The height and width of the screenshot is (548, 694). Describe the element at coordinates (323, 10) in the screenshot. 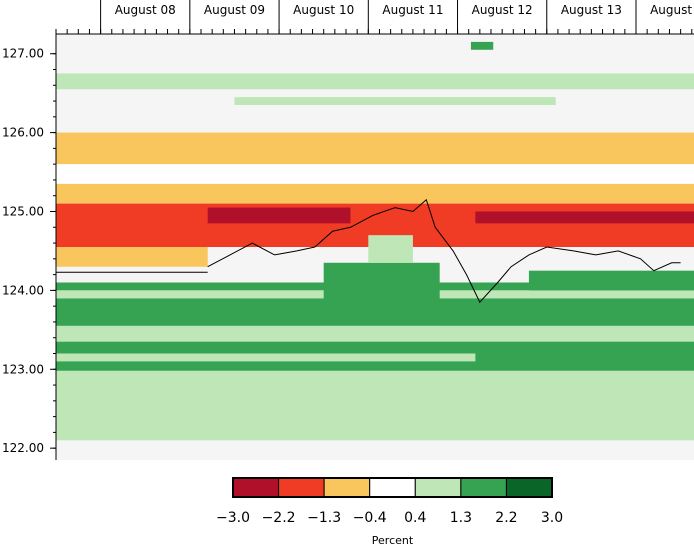

I see `x-tick-label: August 10` at that location.